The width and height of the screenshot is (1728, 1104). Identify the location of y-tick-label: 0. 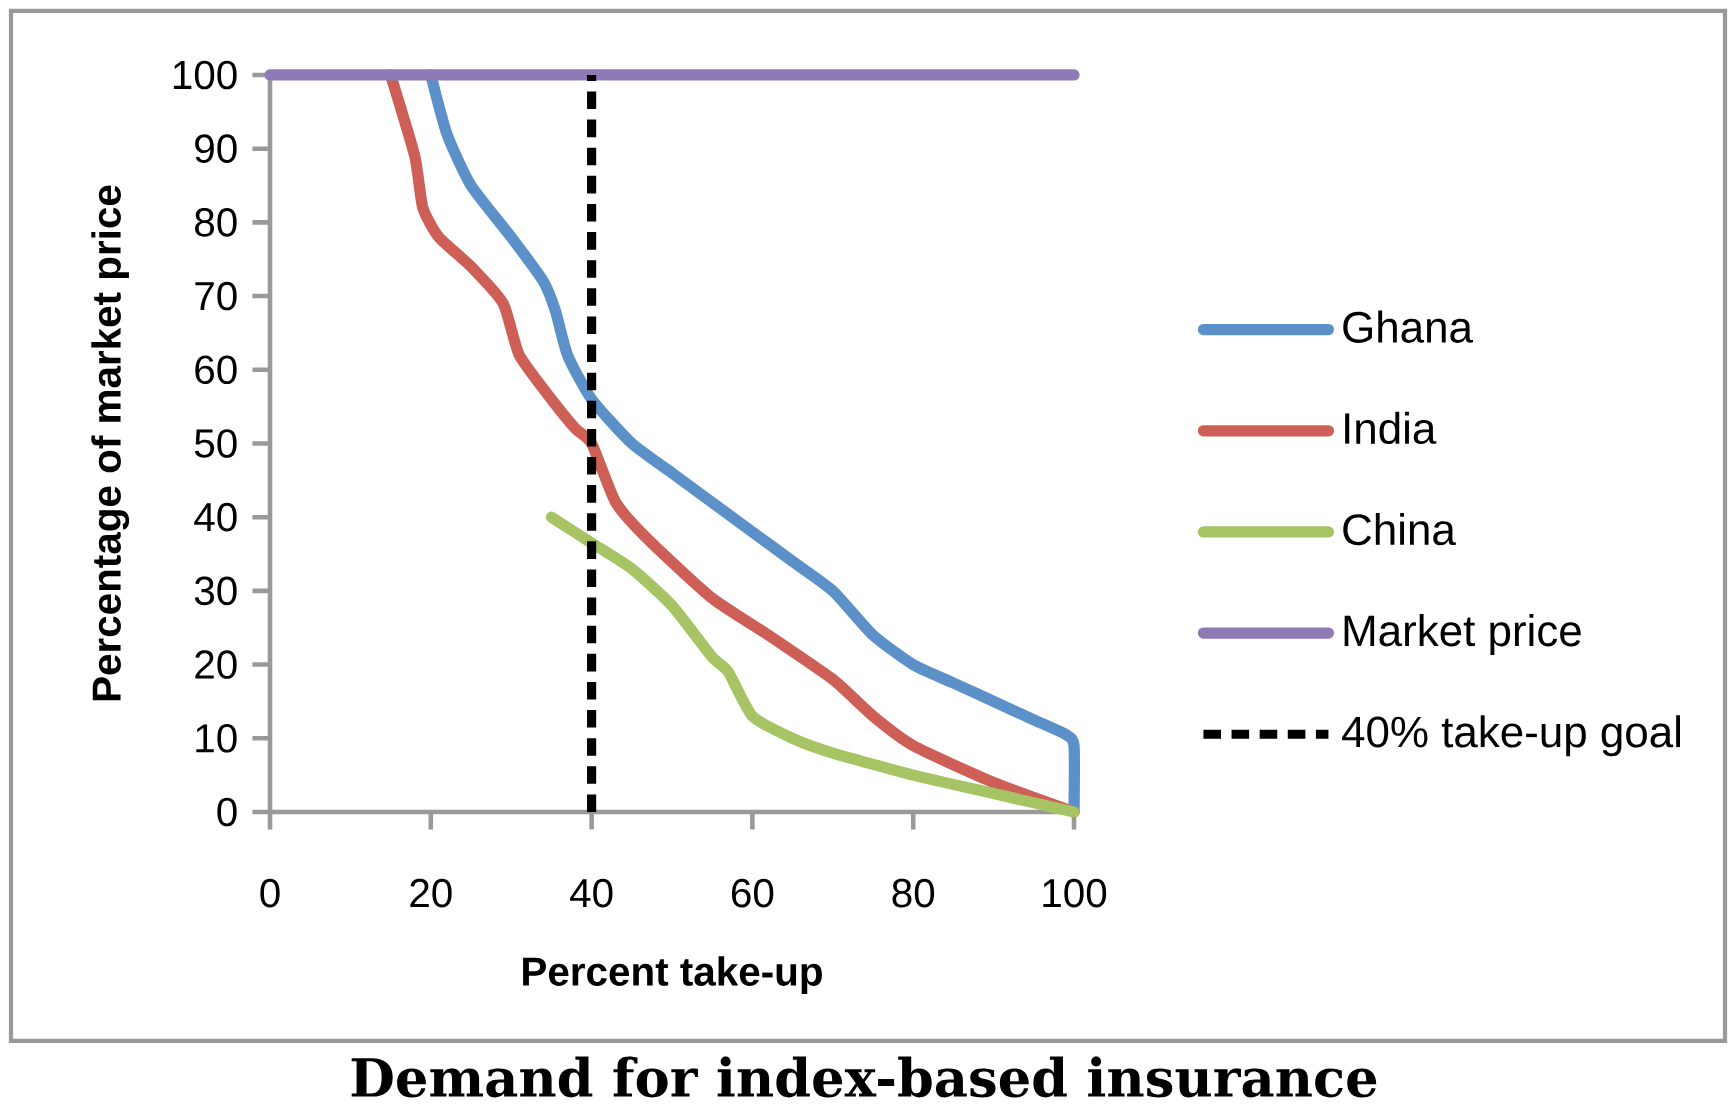
(227, 812).